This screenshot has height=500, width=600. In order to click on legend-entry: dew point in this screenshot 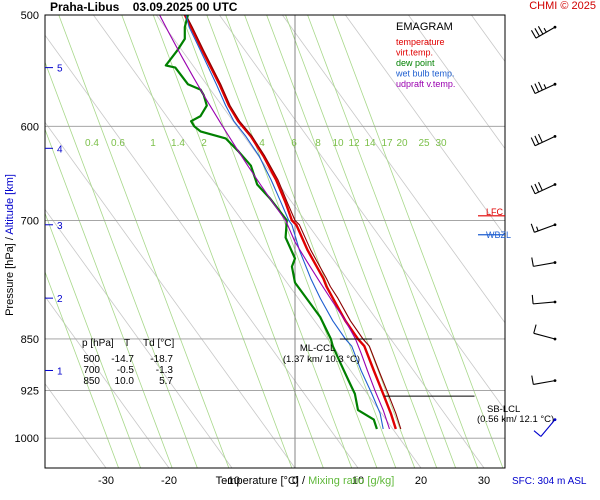, I will do `click(415, 63)`.